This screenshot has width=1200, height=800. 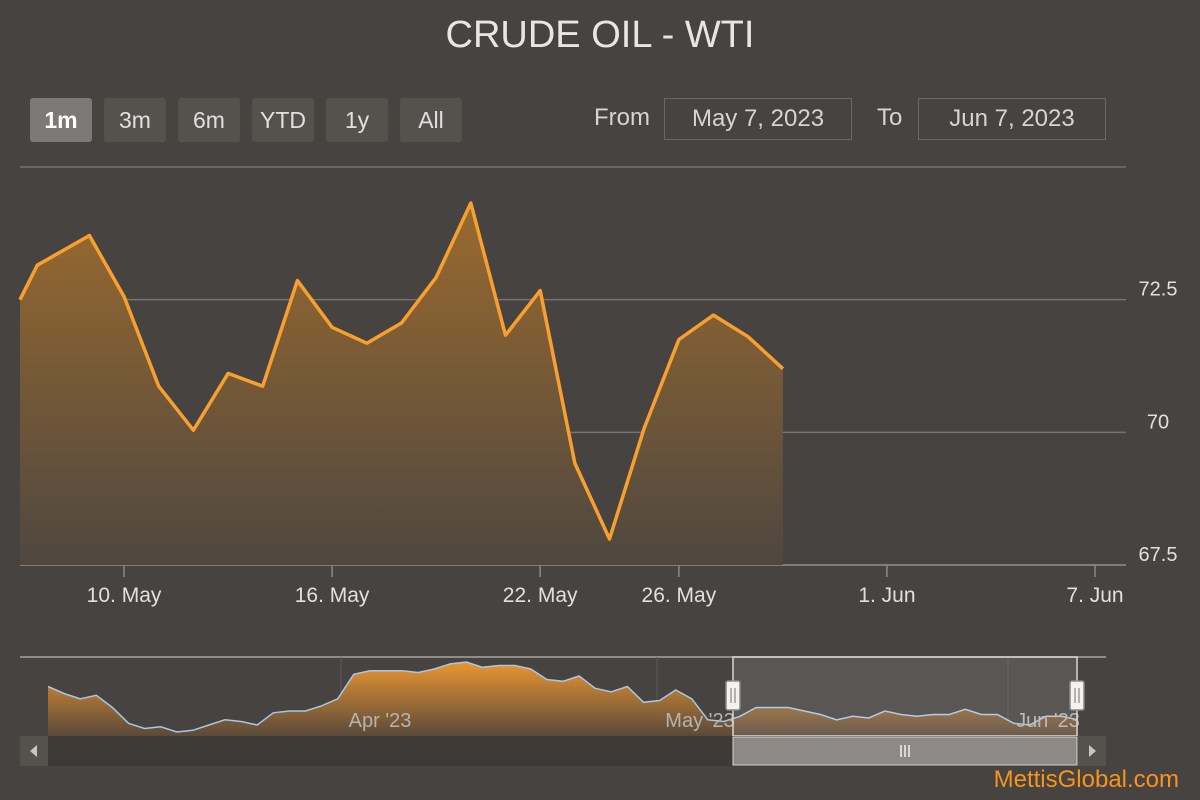 What do you see at coordinates (357, 120) in the screenshot?
I see `range-button-1y: 1y` at bounding box center [357, 120].